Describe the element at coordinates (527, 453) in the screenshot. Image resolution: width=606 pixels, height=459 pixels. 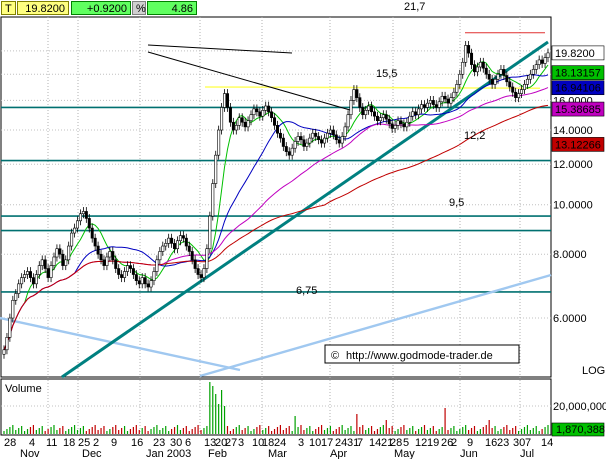
I see `x-month-label: Jul` at that location.